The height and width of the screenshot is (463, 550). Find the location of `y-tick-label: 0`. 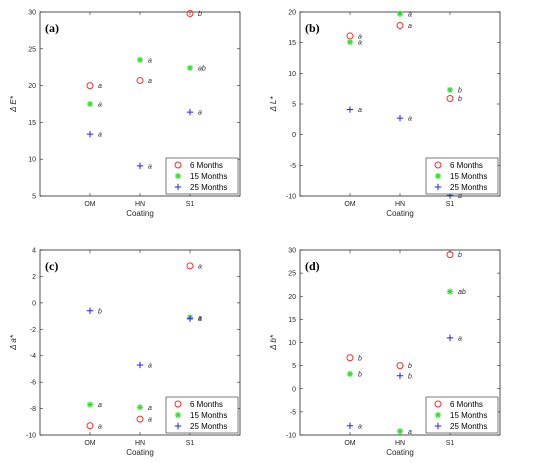

y-tick-label: 0 is located at coordinates (34, 303).